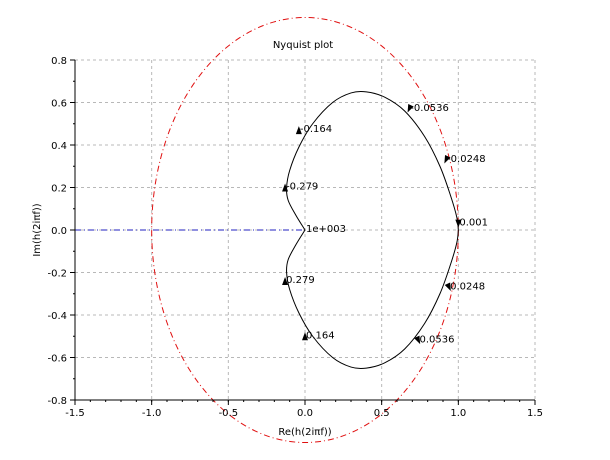  What do you see at coordinates (305, 413) in the screenshot?
I see `x-tick-label: 0.0` at bounding box center [305, 413].